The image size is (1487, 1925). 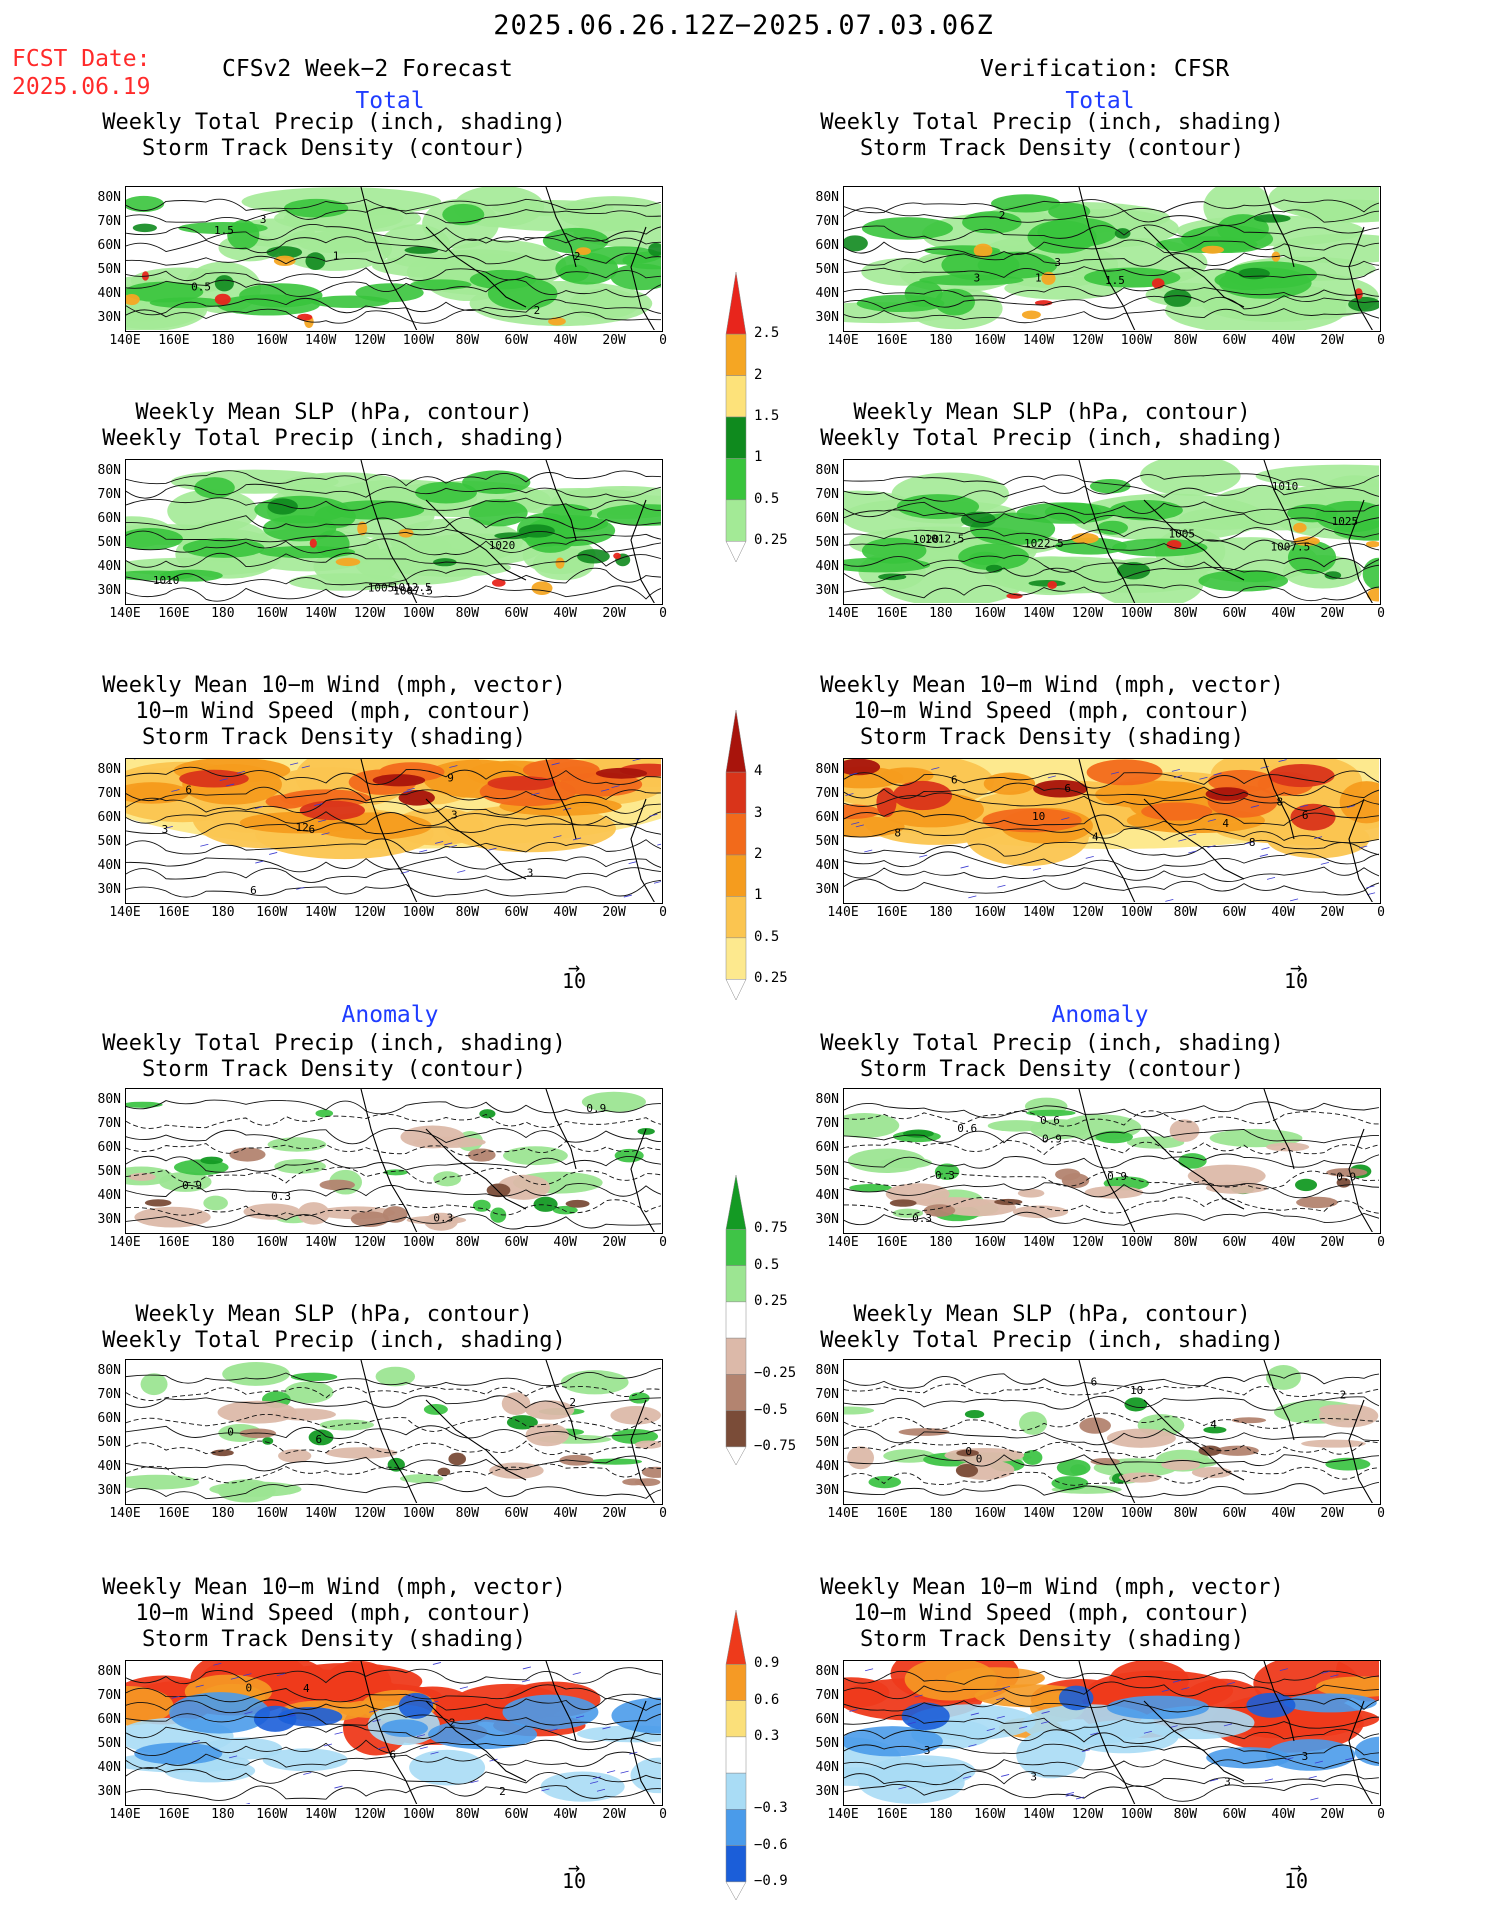 What do you see at coordinates (775, 1445) in the screenshot?
I see `colorbar-label: −0.75` at bounding box center [775, 1445].